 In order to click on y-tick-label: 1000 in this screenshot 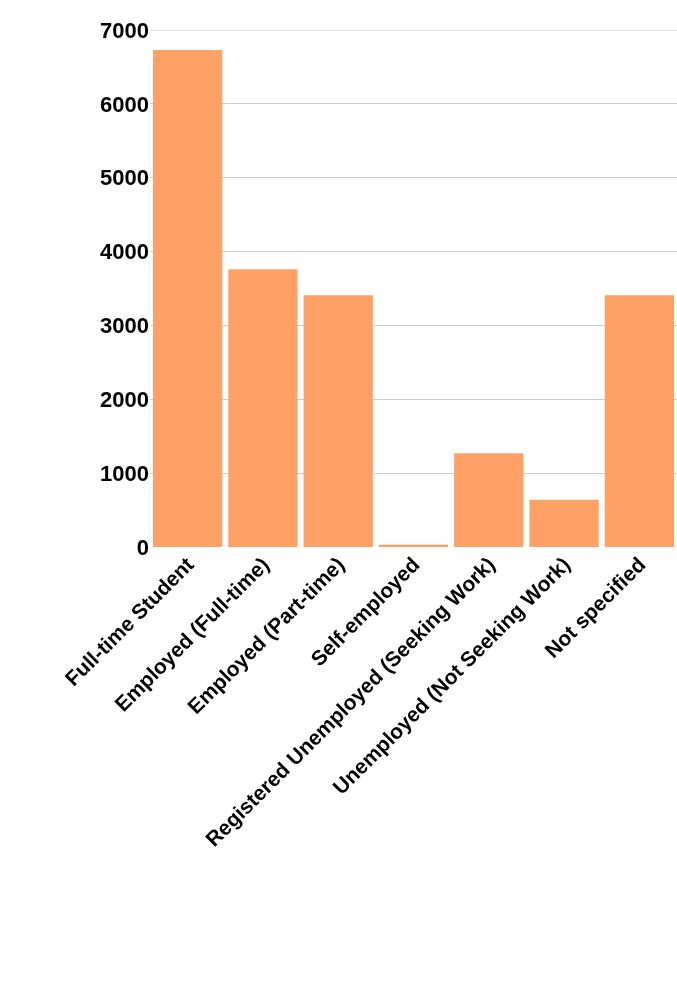, I will do `click(124, 473)`.